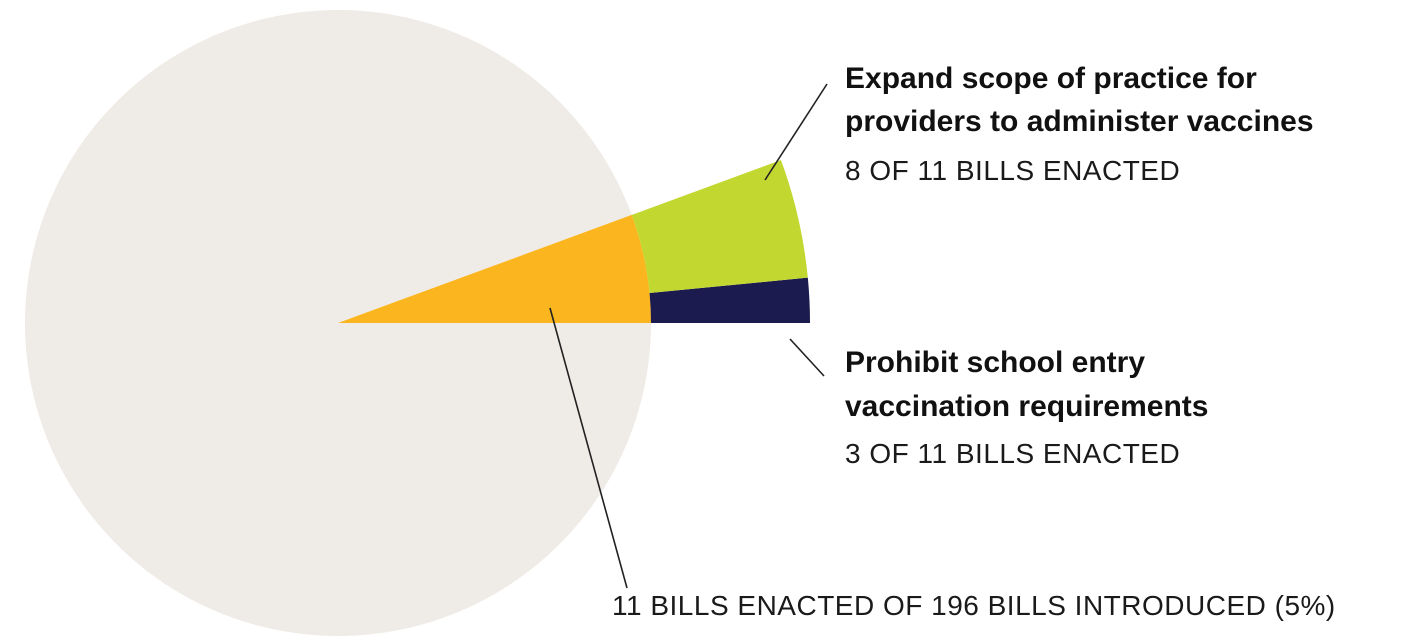  What do you see at coordinates (1079, 121) in the screenshot?
I see `expand-title-line-2: providers to administer vaccines` at bounding box center [1079, 121].